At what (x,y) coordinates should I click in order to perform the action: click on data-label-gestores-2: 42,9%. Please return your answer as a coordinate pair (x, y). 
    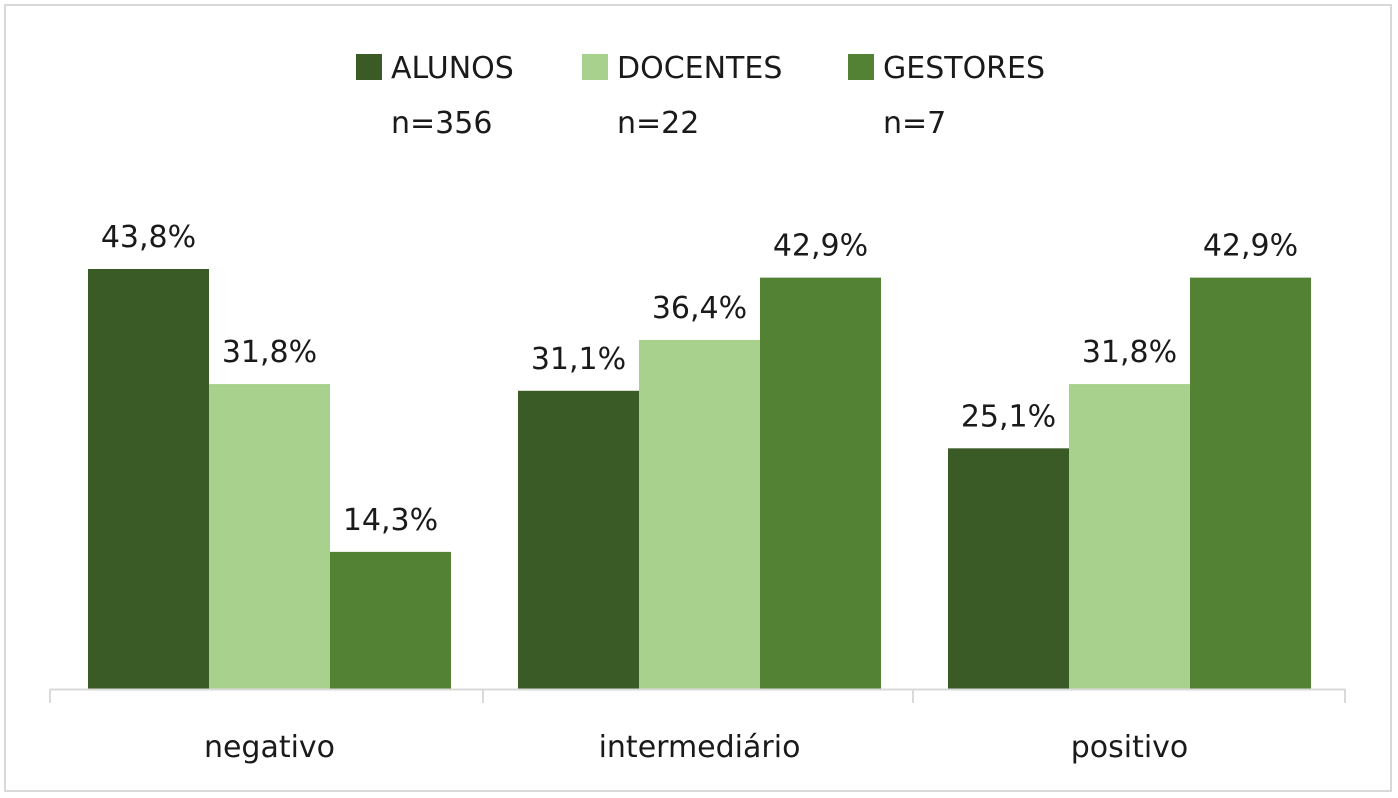
    Looking at the image, I should click on (1250, 246).